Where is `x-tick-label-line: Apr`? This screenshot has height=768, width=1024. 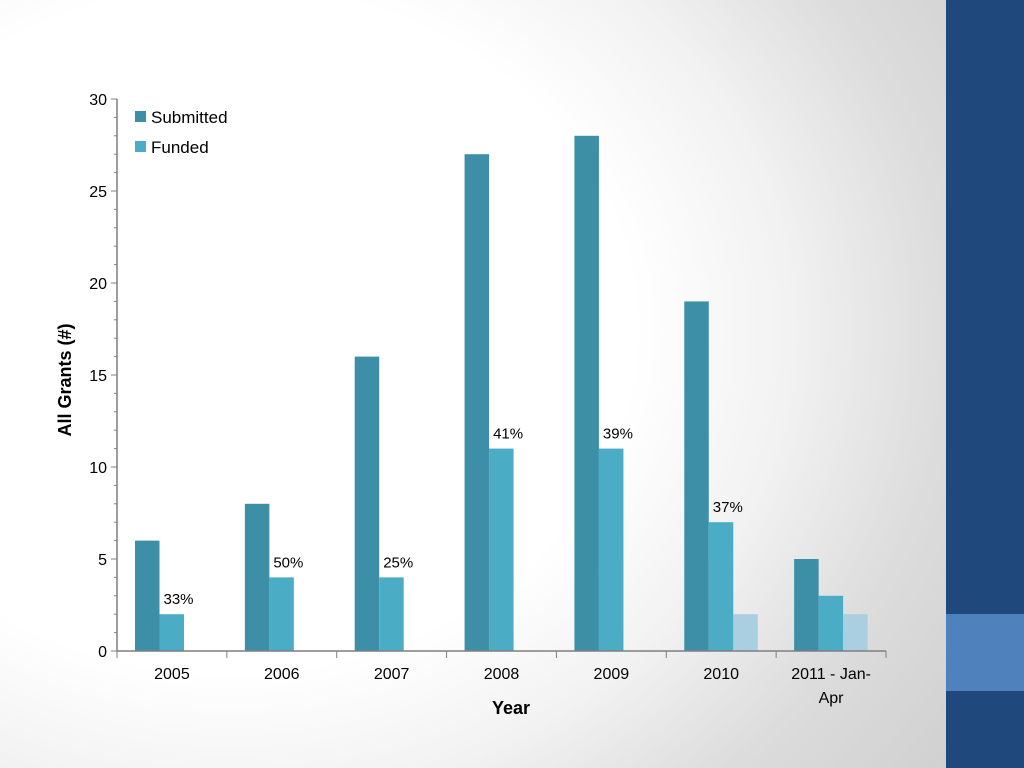 x-tick-label-line: Apr is located at coordinates (832, 698).